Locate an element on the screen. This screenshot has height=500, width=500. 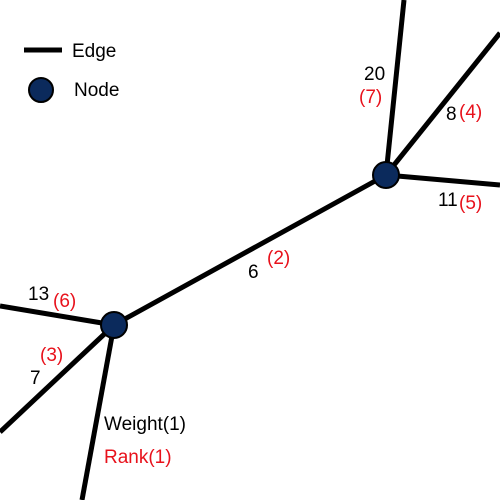
edge-rank-label: (7) is located at coordinates (370, 97).